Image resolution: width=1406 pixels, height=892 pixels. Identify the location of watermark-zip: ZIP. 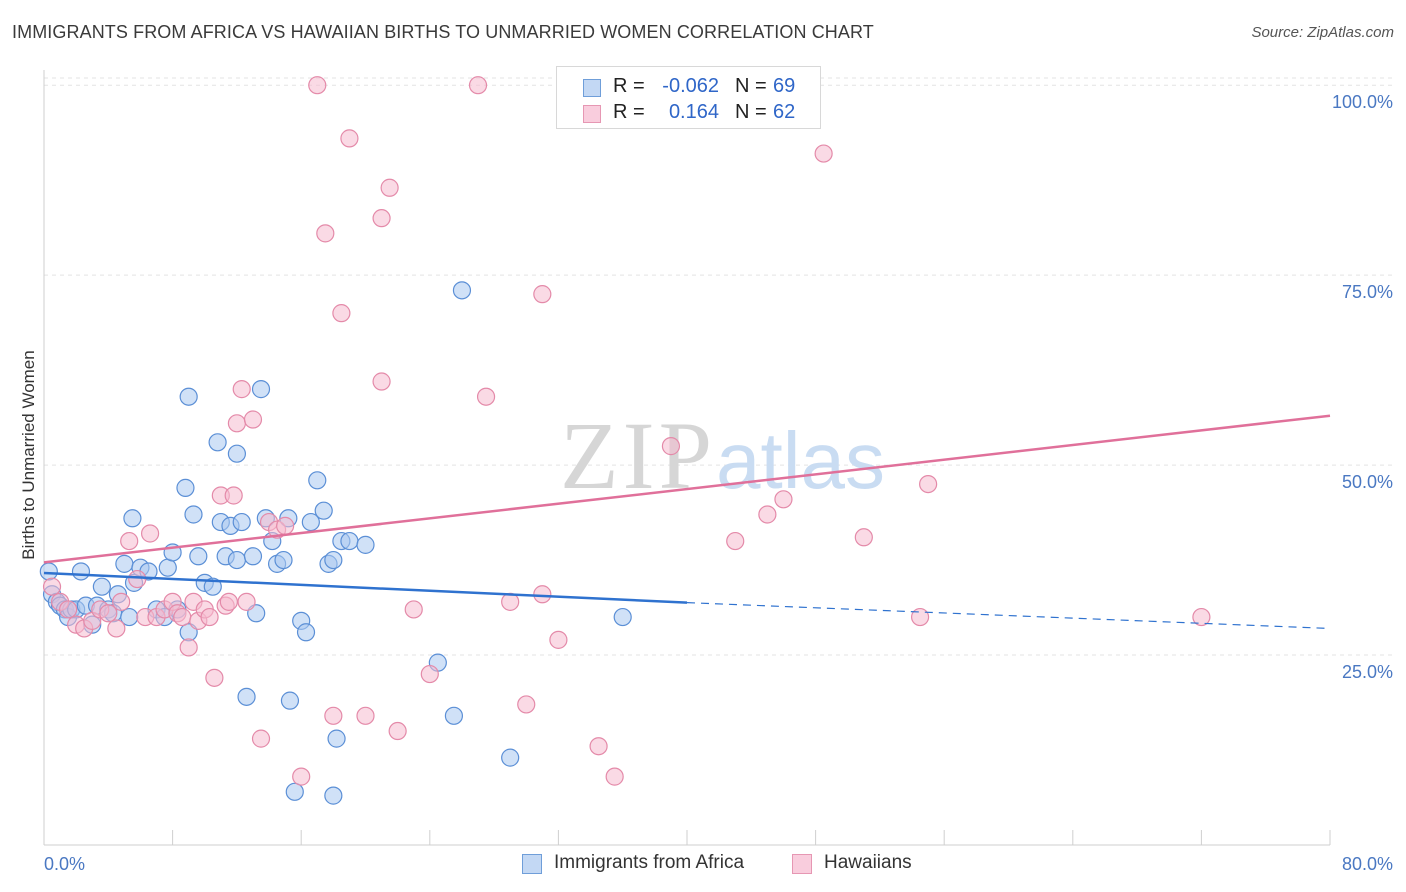
(638, 455).